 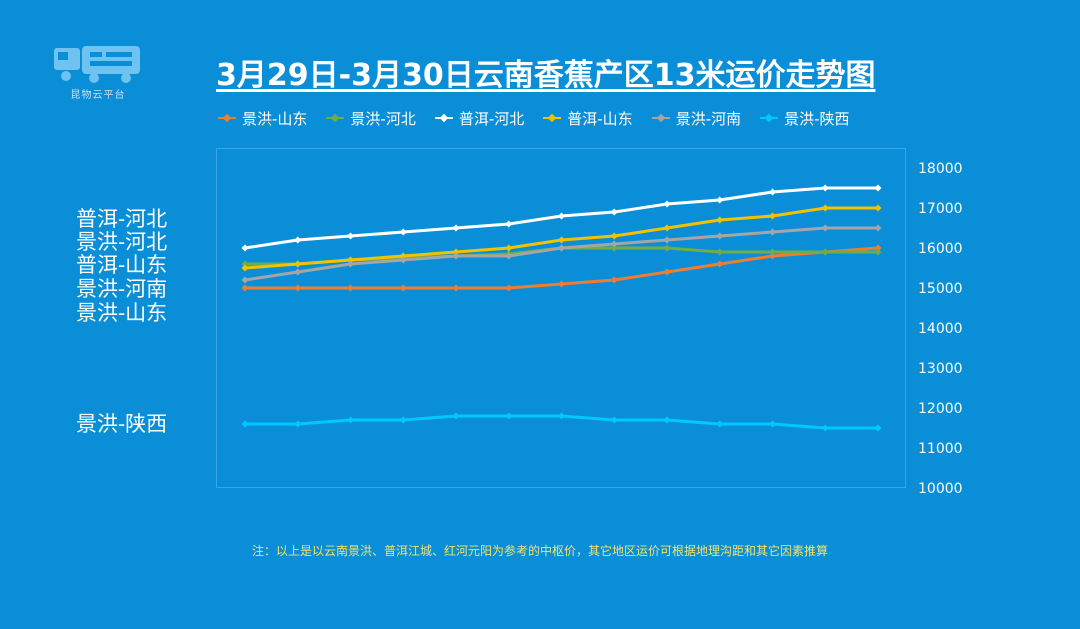 I want to click on side-label-puer-hebei: 普洱-河北, so click(x=122, y=219).